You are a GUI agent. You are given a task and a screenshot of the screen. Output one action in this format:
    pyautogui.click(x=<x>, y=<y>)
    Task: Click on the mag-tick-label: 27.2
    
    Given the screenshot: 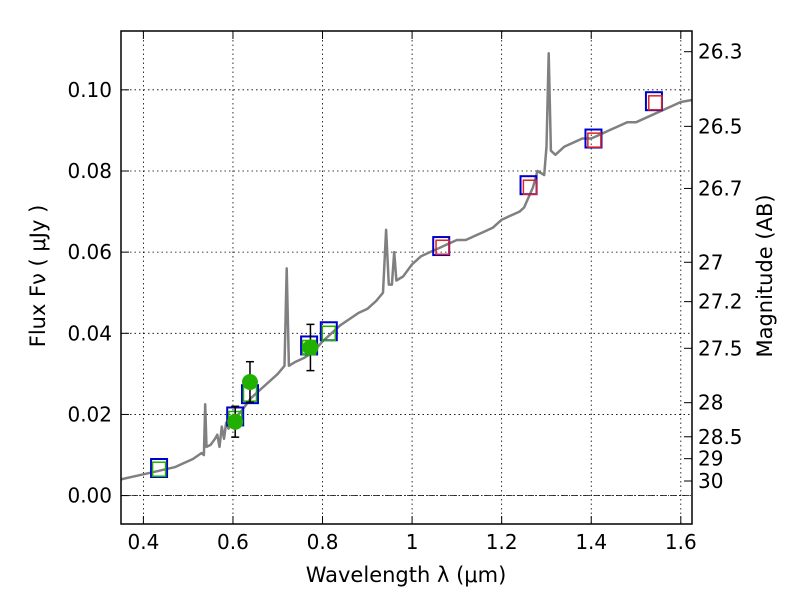 What is the action you would take?
    pyautogui.click(x=720, y=302)
    